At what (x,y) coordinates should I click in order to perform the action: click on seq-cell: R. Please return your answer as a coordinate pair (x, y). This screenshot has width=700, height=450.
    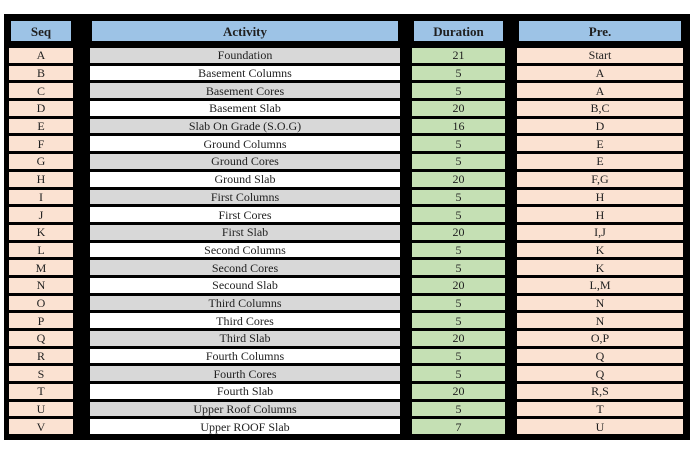
    Looking at the image, I should click on (43, 356).